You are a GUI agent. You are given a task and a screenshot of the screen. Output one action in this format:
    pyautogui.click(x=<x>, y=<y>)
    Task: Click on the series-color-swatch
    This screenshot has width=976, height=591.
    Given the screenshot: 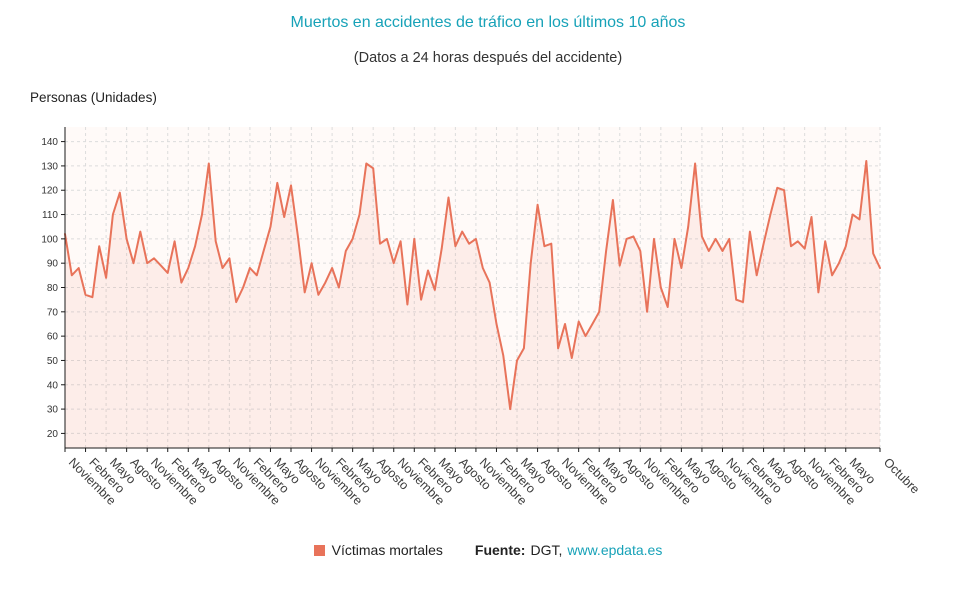 What is the action you would take?
    pyautogui.click(x=319, y=550)
    